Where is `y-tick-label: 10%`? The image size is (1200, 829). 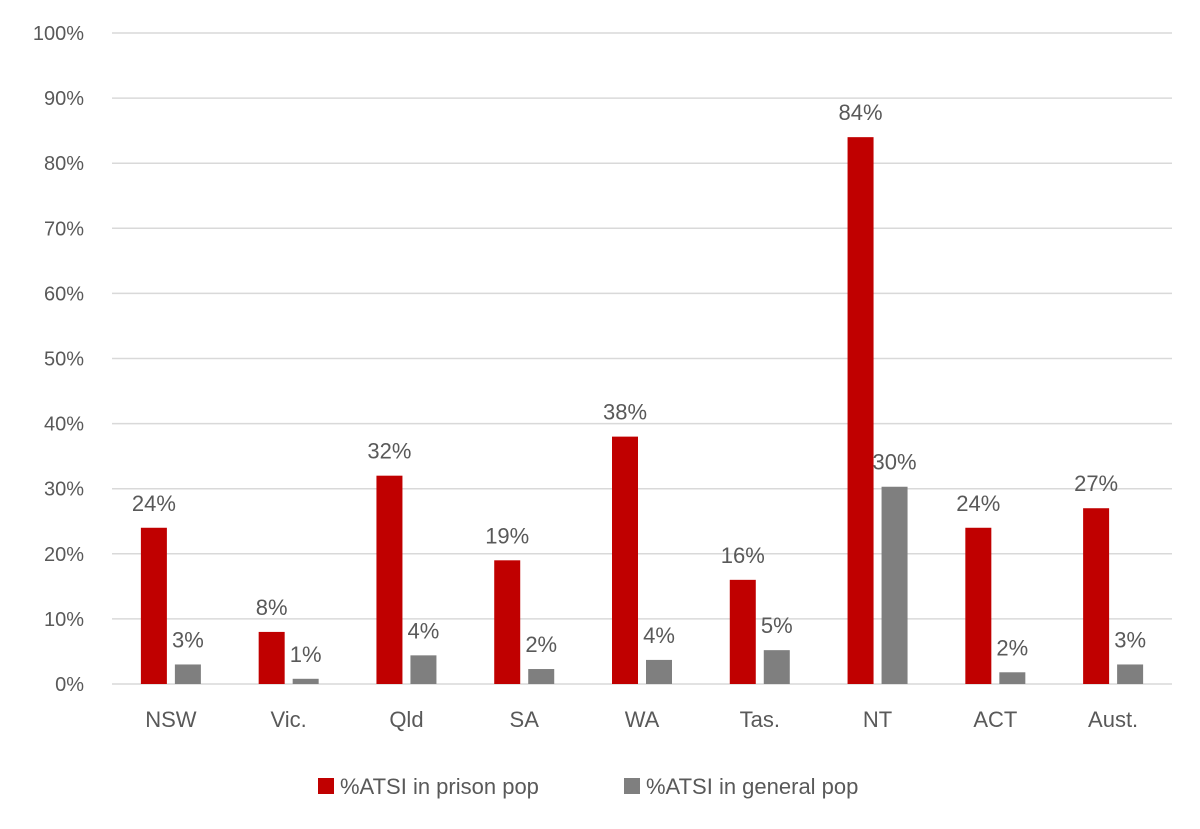 y-tick-label: 10% is located at coordinates (64, 620).